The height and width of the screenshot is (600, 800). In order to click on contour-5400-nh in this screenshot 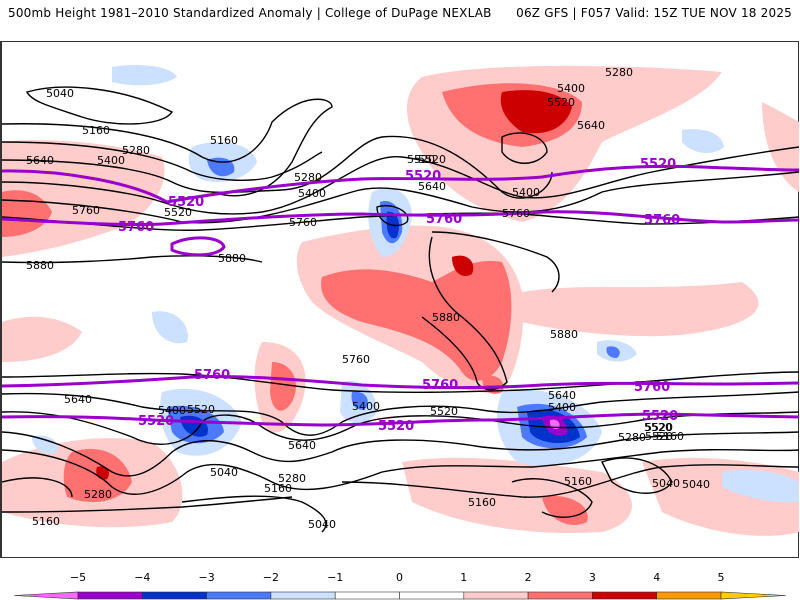, I will do `click(277, 167)`.